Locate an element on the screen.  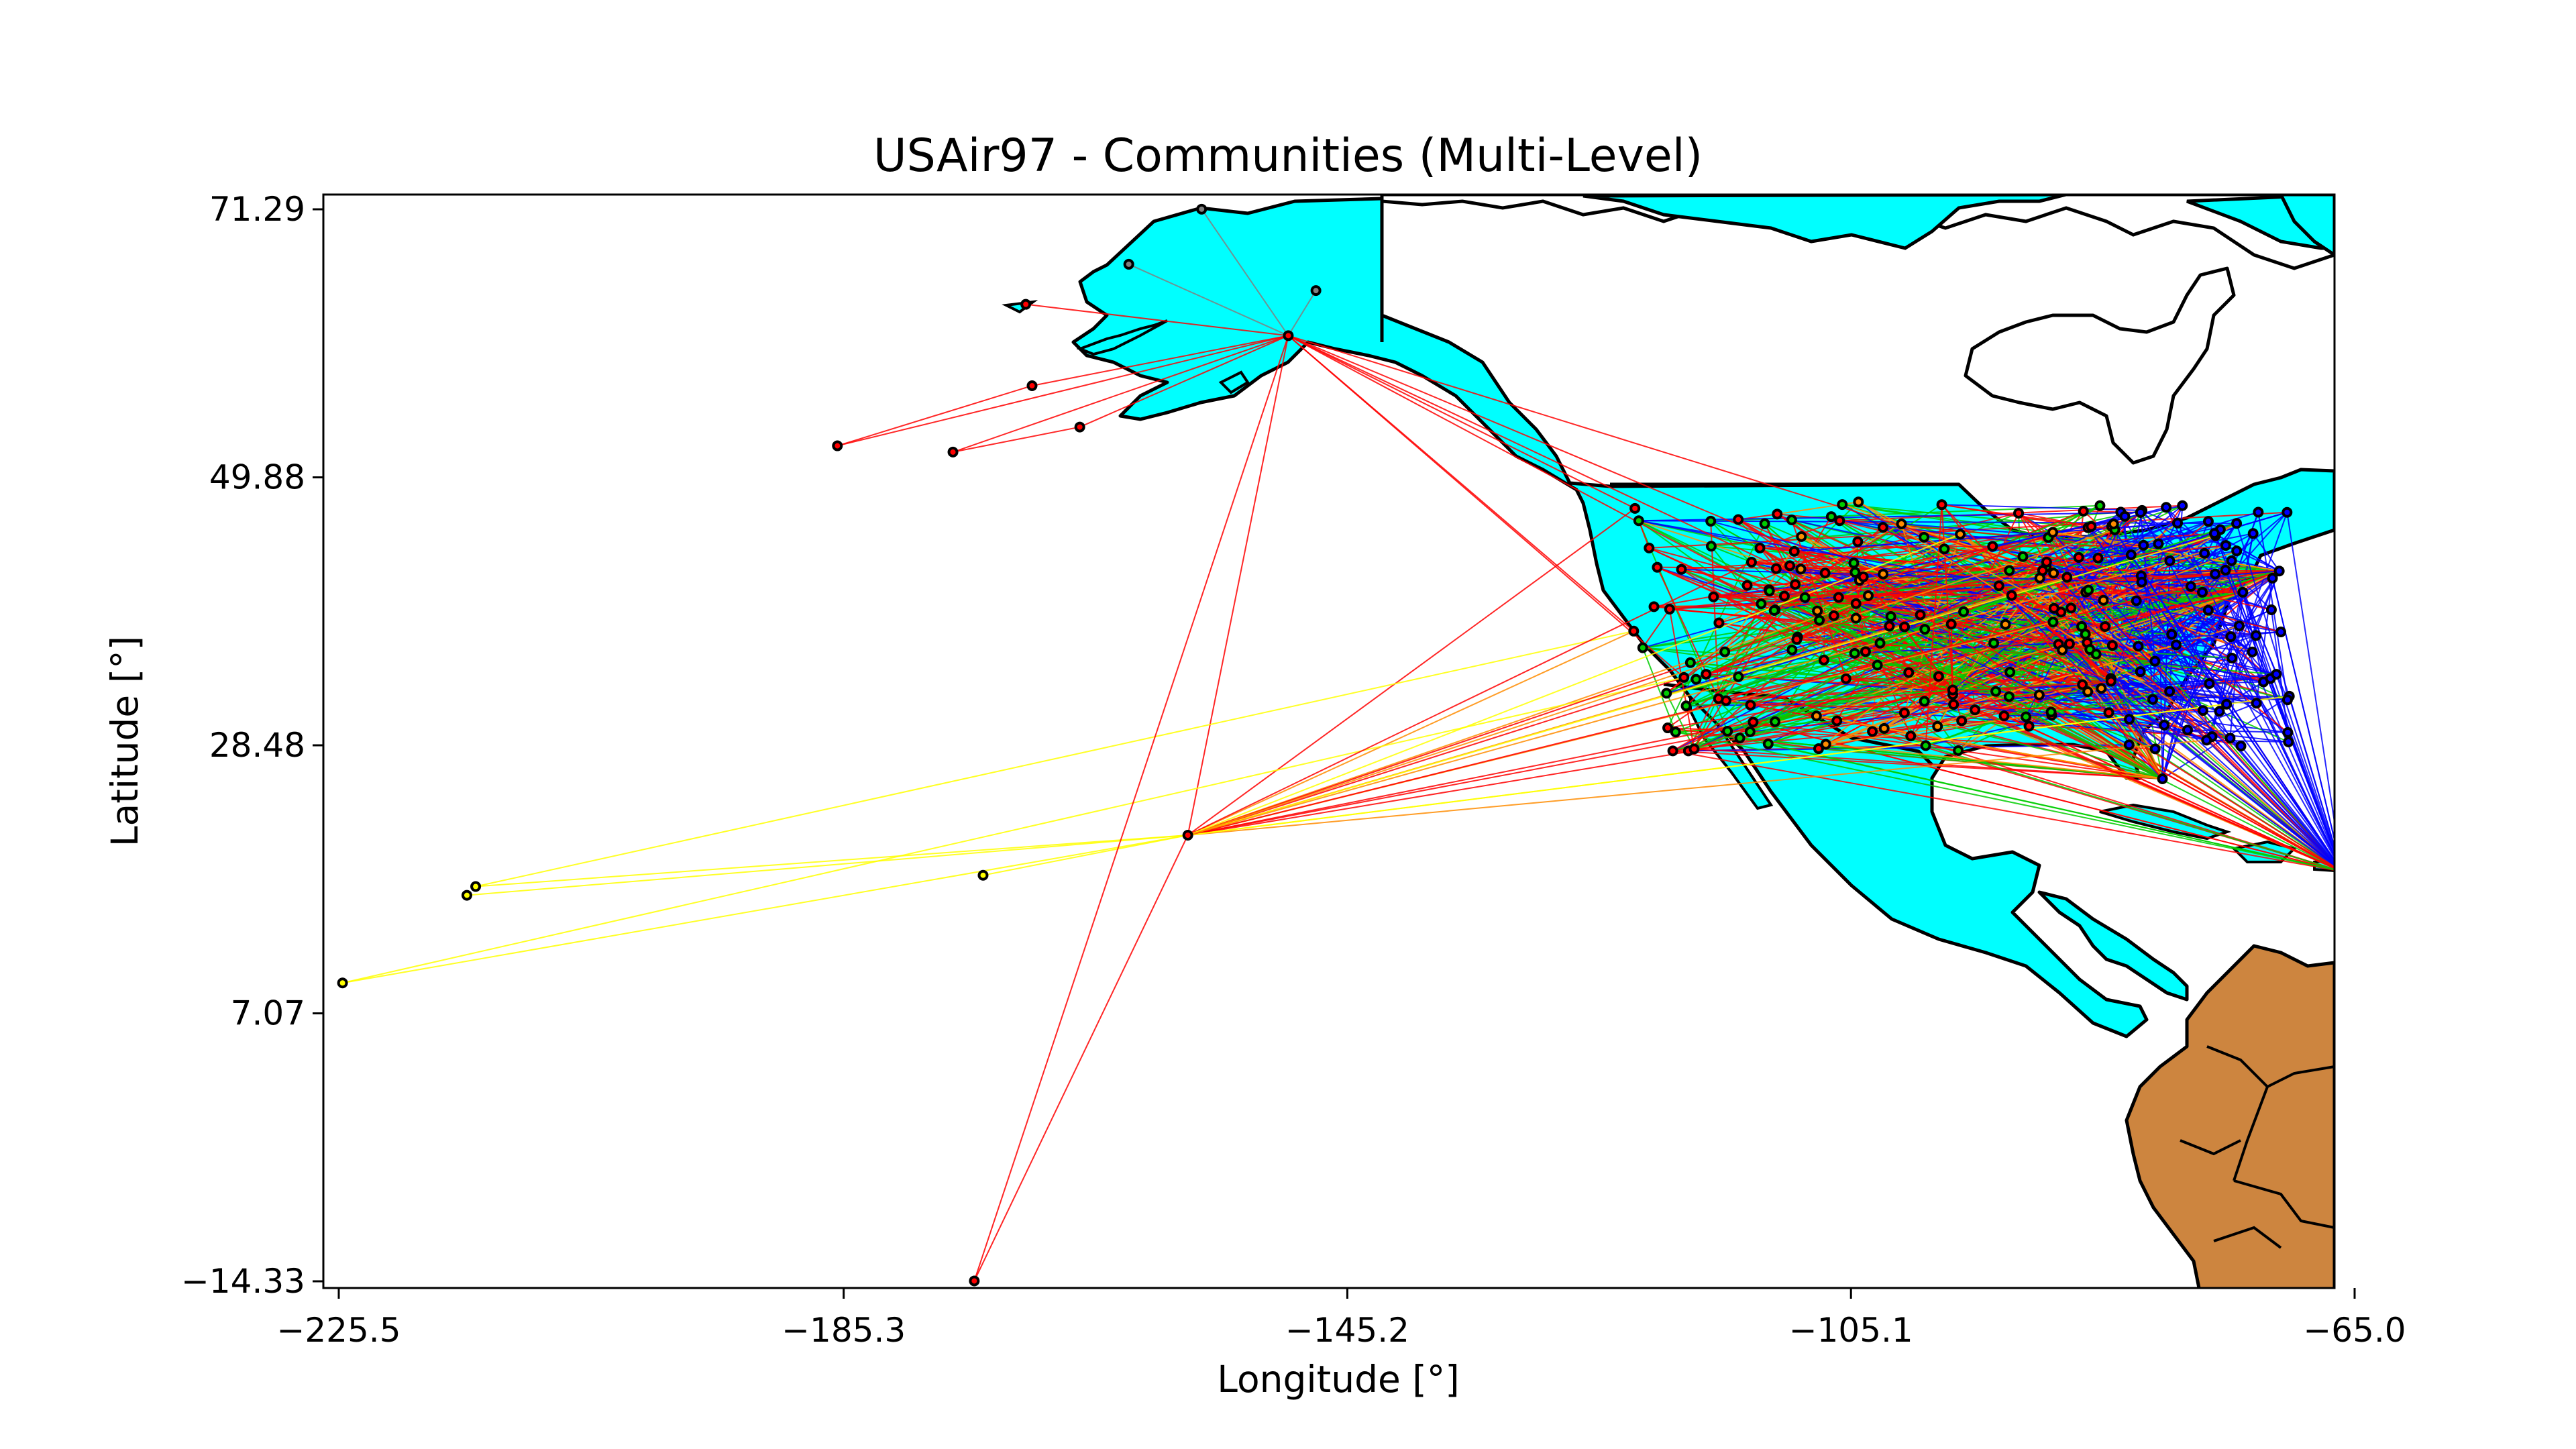
x-tick-label: −105.1 is located at coordinates (1851, 1330).